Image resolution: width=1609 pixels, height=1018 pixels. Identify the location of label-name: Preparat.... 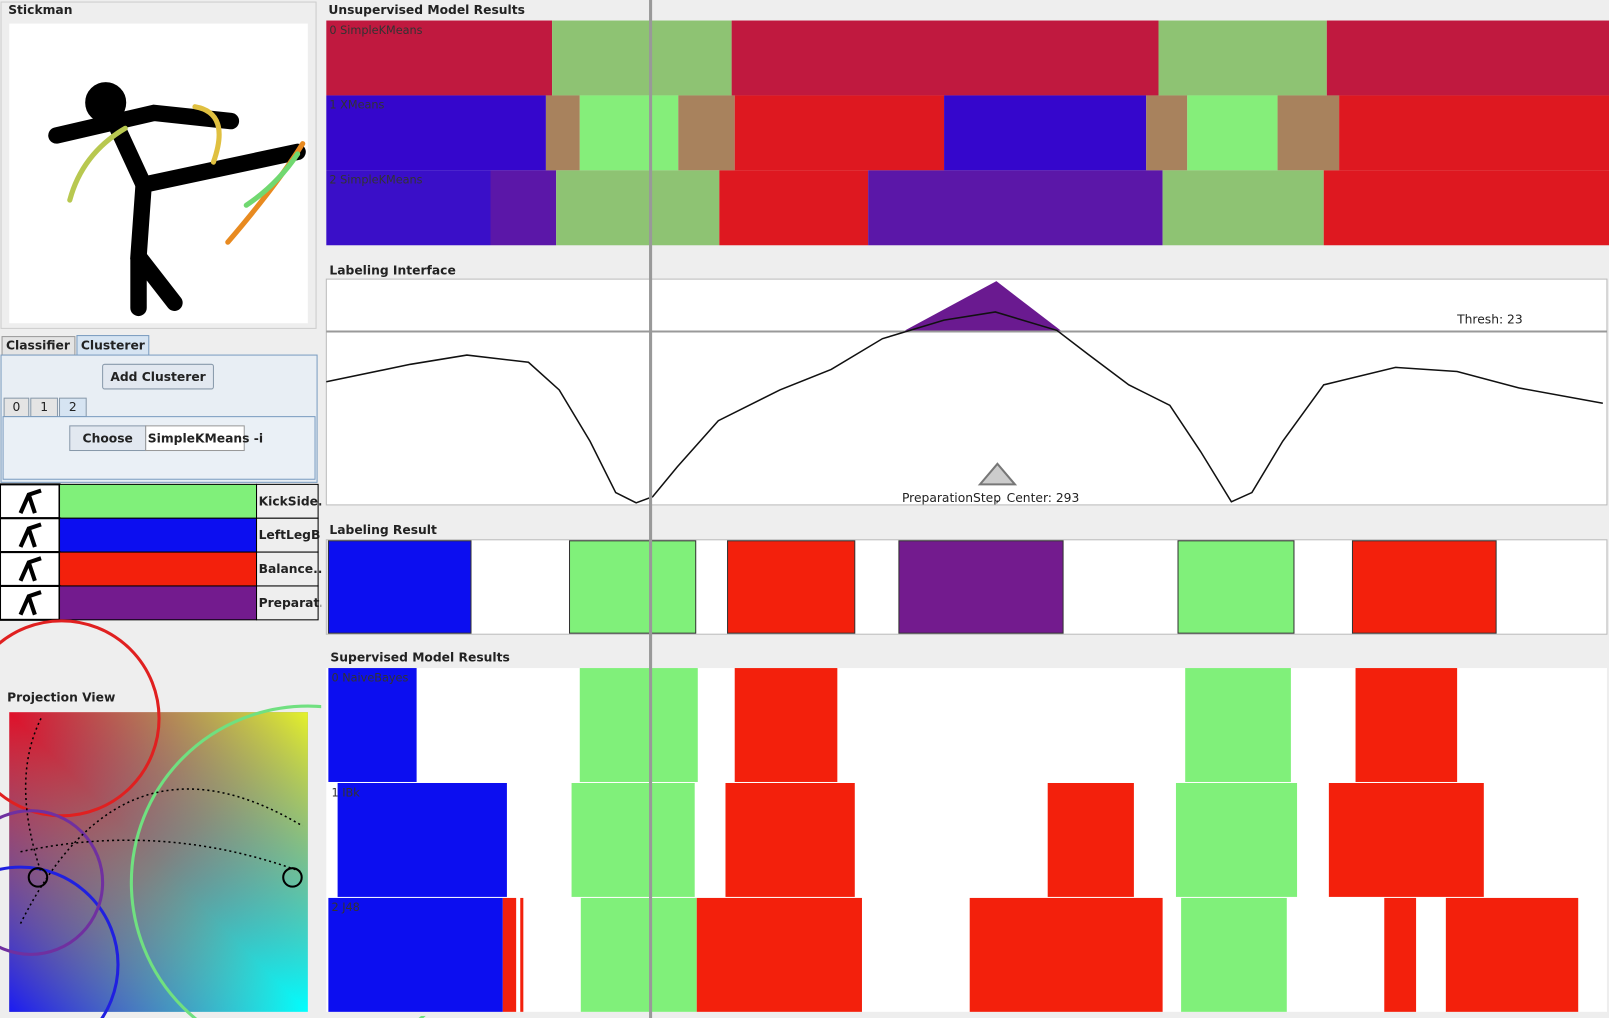
(296, 603).